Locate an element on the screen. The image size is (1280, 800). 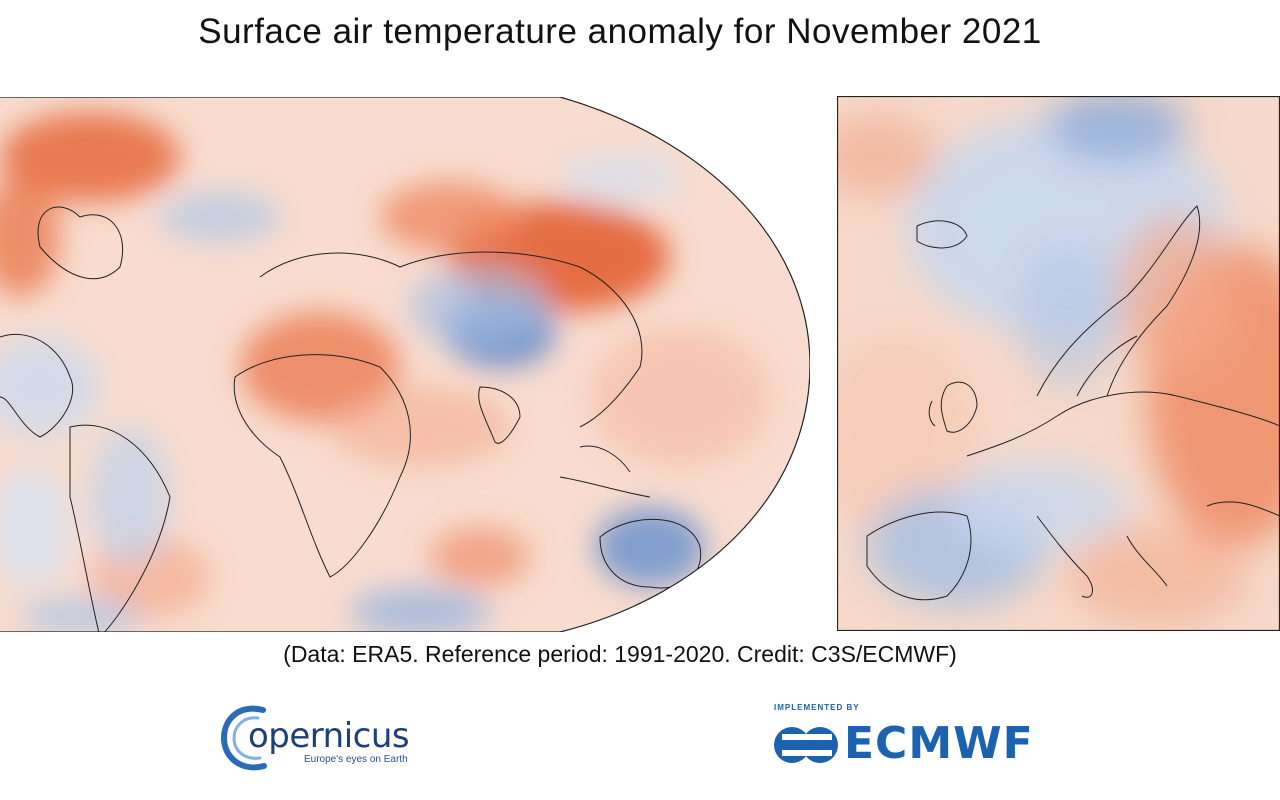
ecmwf-implemented-by: IMPLEMENTED BY is located at coordinates (817, 707).